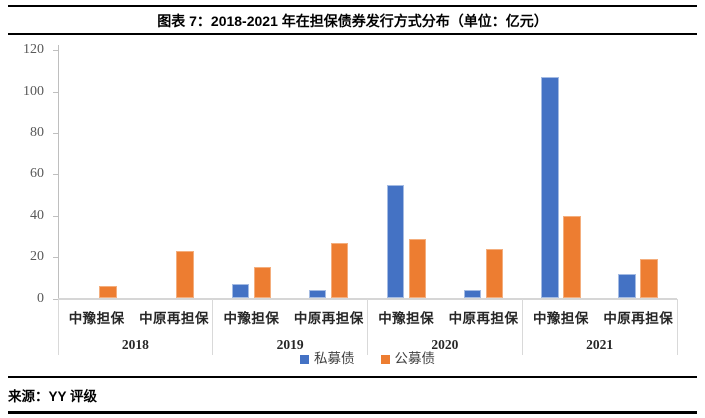 The width and height of the screenshot is (705, 418). I want to click on legend-label: 私募债, so click(334, 358).